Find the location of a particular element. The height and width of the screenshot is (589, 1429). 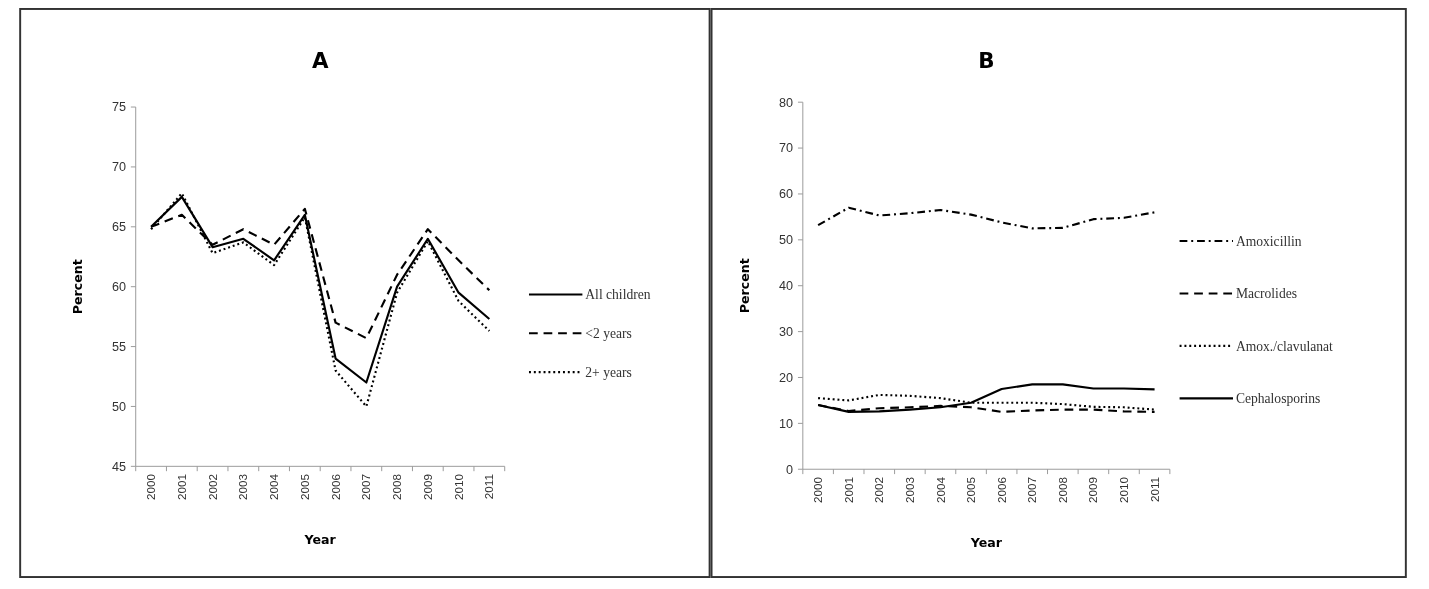

y-tick-label: 30 is located at coordinates (786, 332).